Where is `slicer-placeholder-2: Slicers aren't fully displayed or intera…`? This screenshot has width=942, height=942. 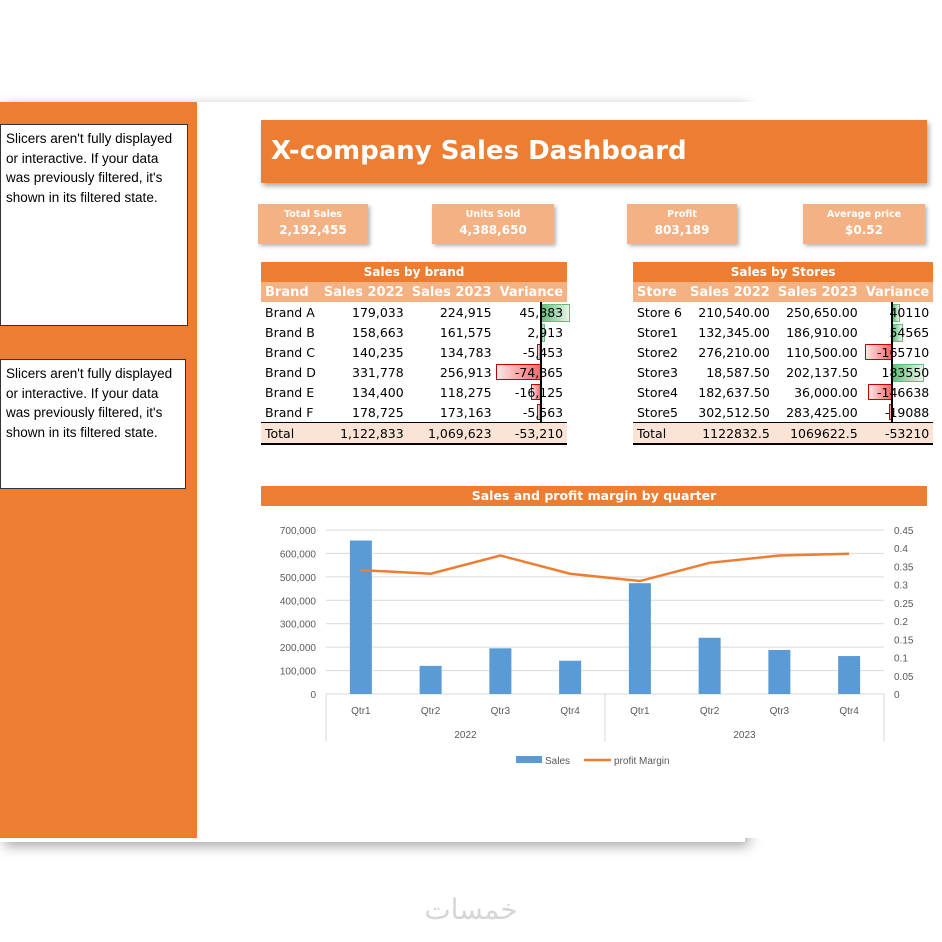
slicer-placeholder-2: Slicers aren't fully displayed or intera… is located at coordinates (93, 424).